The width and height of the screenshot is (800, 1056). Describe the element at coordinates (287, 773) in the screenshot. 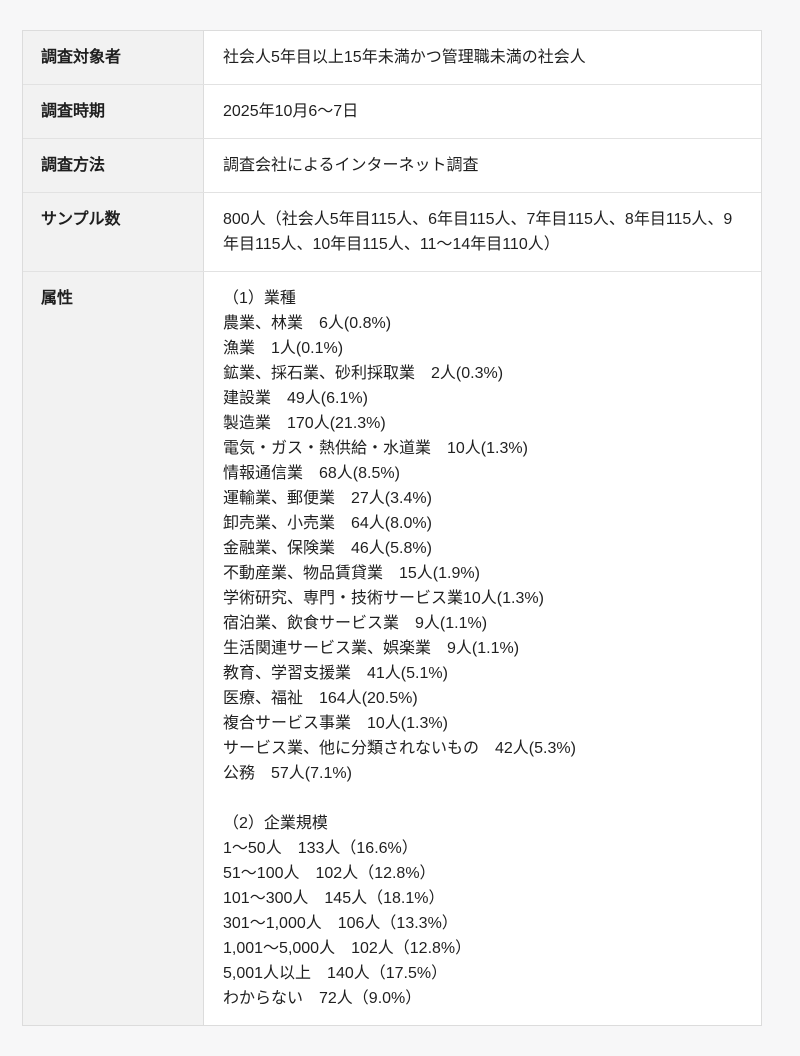

I see `value-line: 公務 57人(7.1%)` at that location.